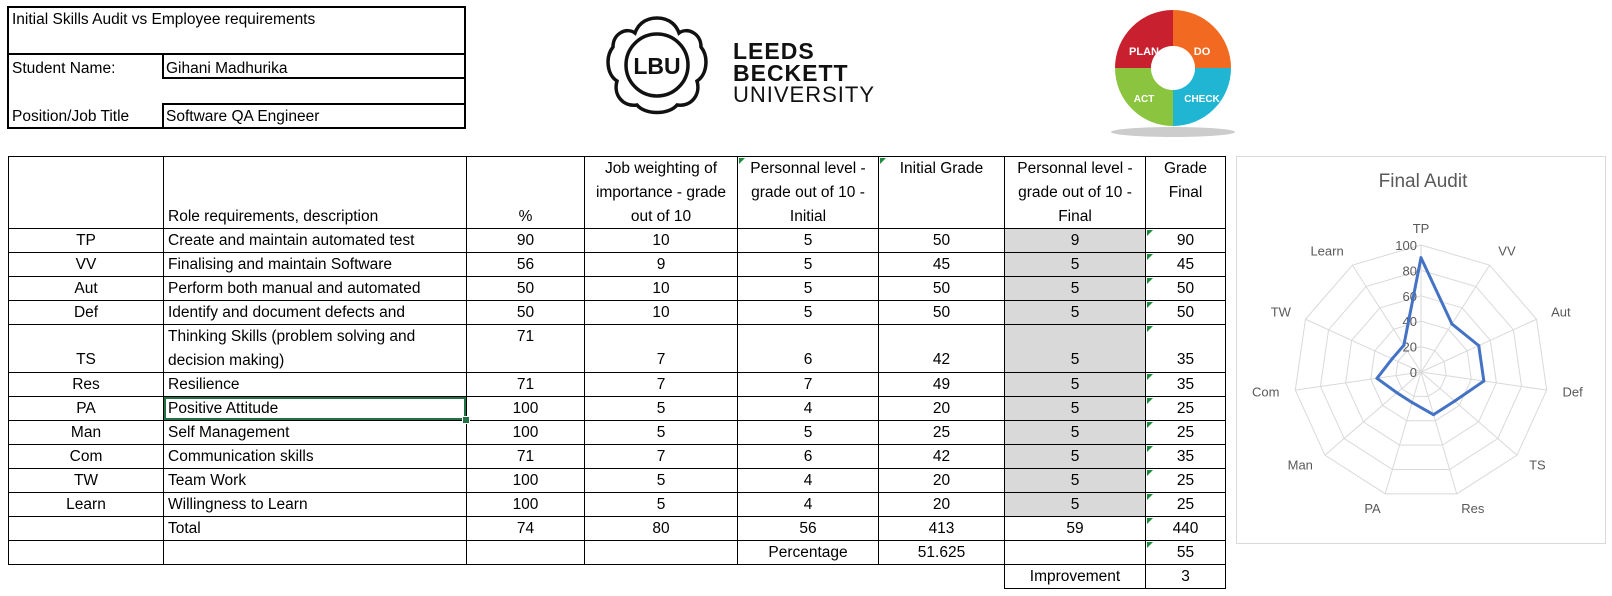 This screenshot has width=1612, height=596. What do you see at coordinates (1185, 552) in the screenshot?
I see `percentage-final: 55` at bounding box center [1185, 552].